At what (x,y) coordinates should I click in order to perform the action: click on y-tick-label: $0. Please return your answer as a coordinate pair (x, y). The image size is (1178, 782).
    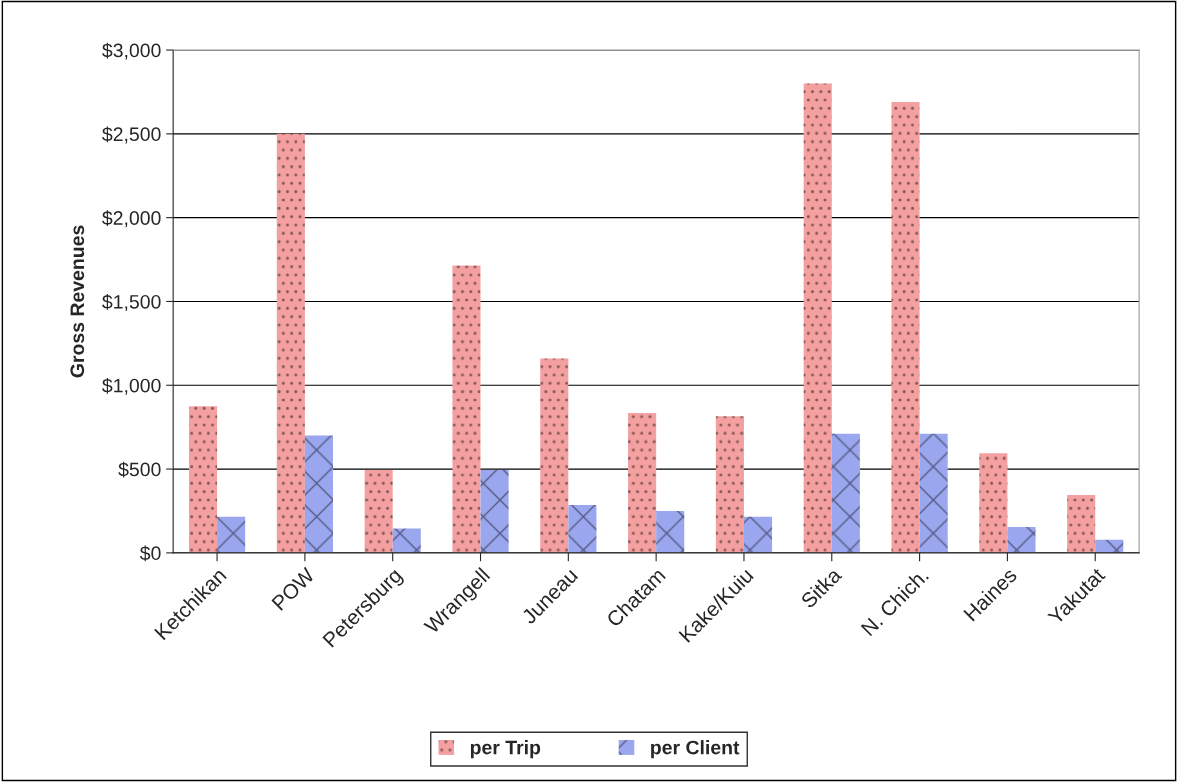
    Looking at the image, I should click on (150, 553).